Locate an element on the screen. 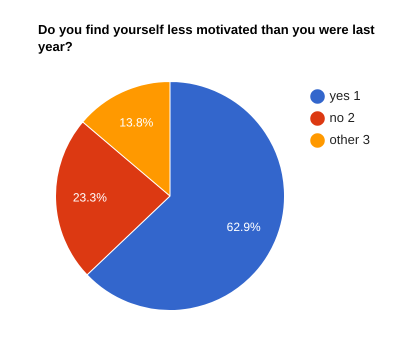  legend-label: other 3 is located at coordinates (350, 140).